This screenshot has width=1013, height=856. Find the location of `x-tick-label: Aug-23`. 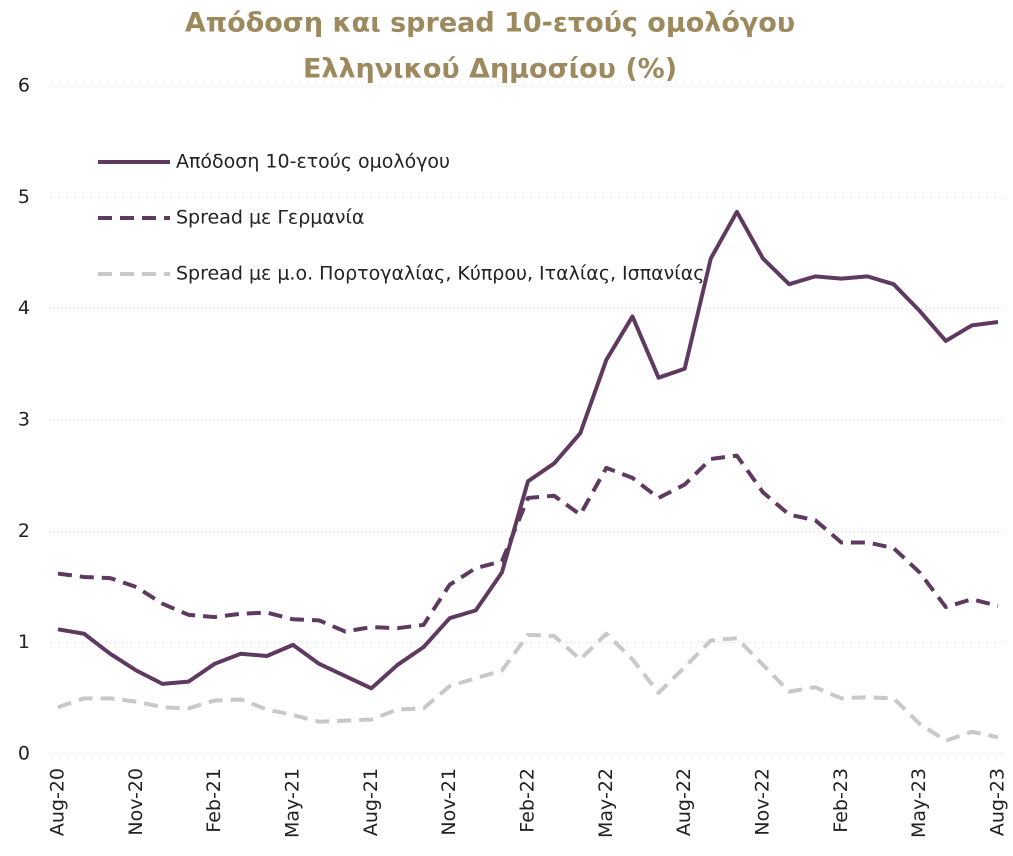

x-tick-label: Aug-23 is located at coordinates (998, 802).